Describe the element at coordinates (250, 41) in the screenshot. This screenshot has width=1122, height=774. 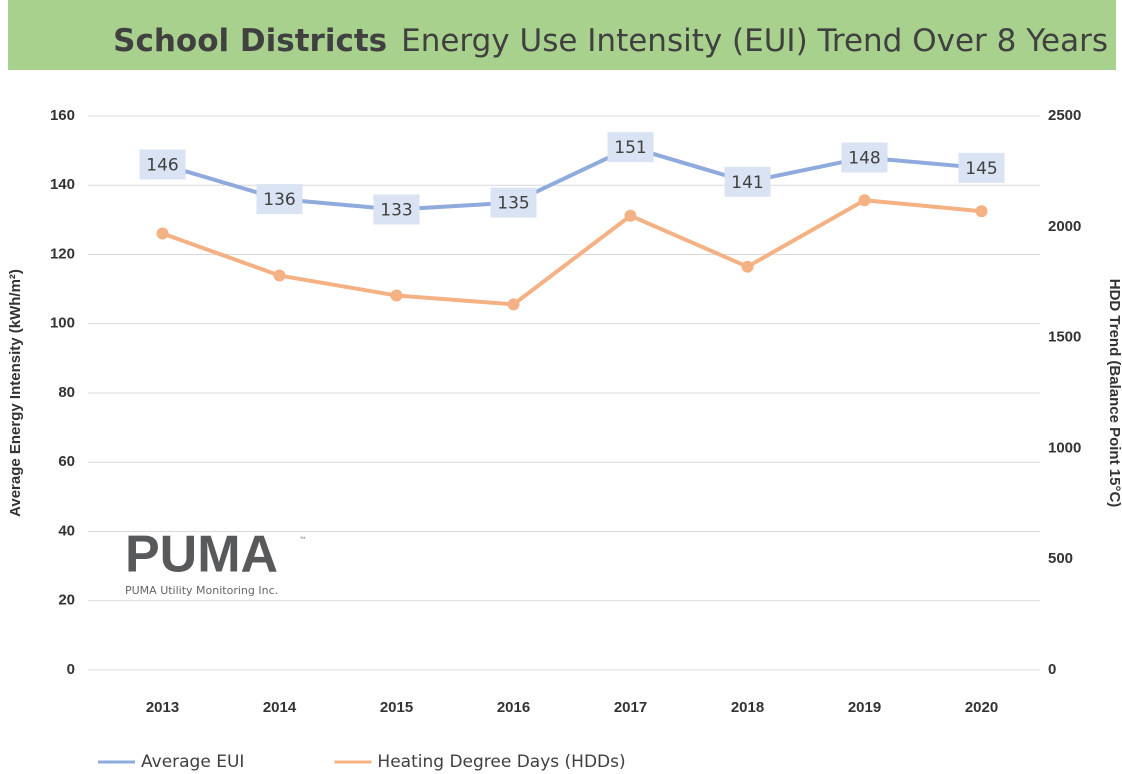
I see `title-bold: School Districts` at that location.